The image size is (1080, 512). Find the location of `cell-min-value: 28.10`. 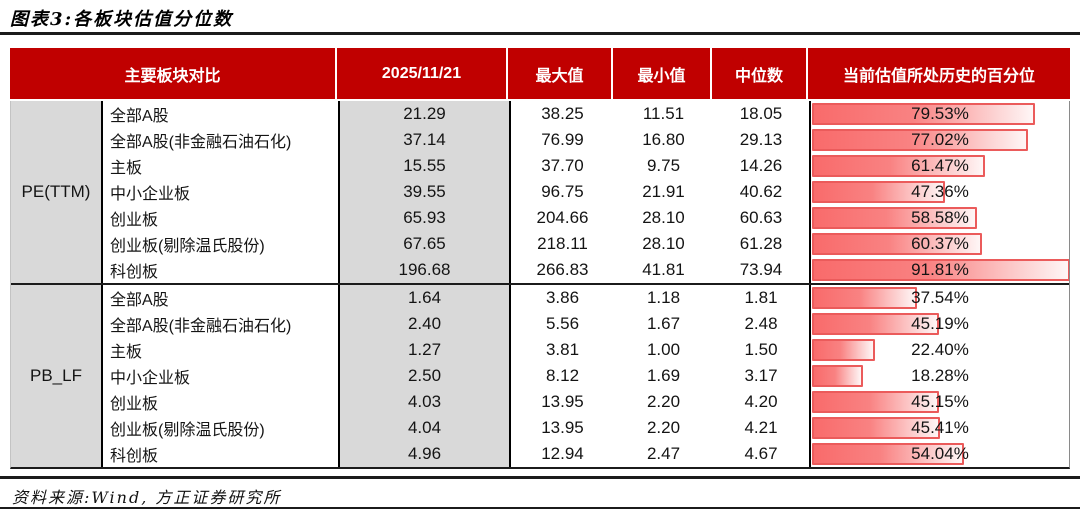

cell-min-value: 28.10 is located at coordinates (663, 217).